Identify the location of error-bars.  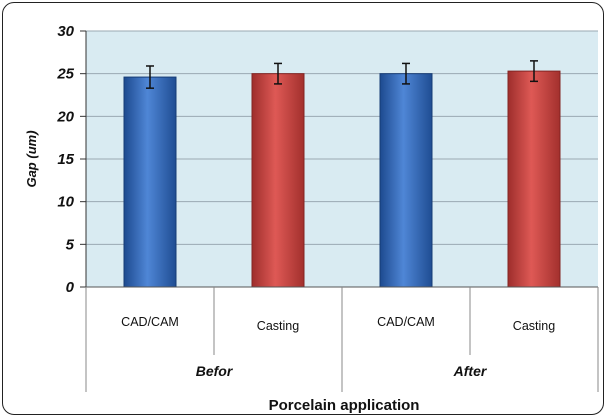
(342, 74).